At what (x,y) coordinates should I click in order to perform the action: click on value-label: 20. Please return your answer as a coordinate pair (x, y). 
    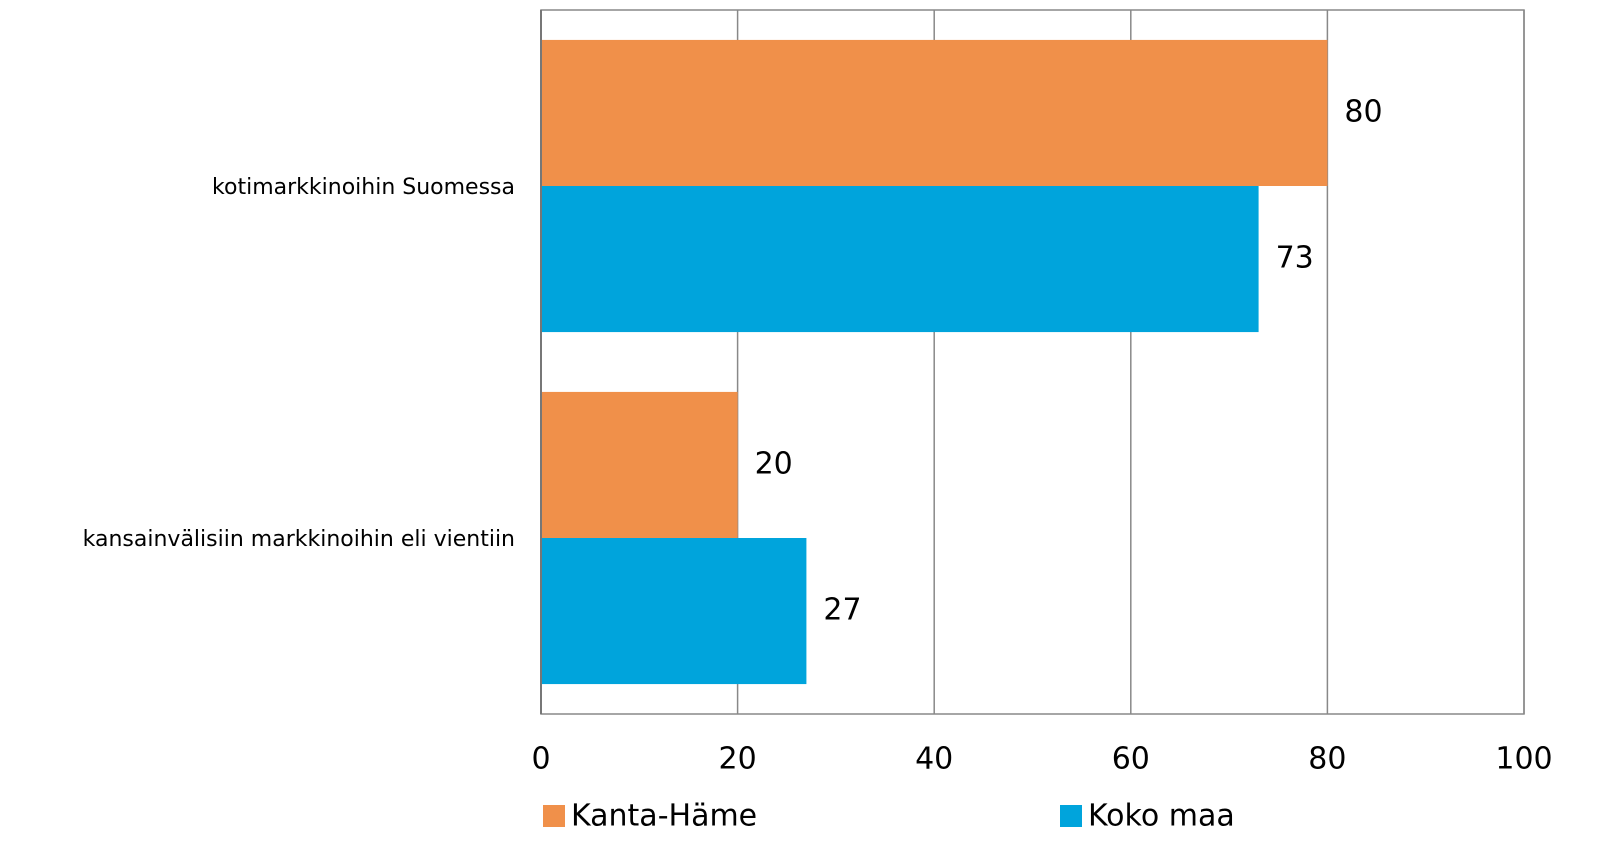
    Looking at the image, I should click on (774, 463).